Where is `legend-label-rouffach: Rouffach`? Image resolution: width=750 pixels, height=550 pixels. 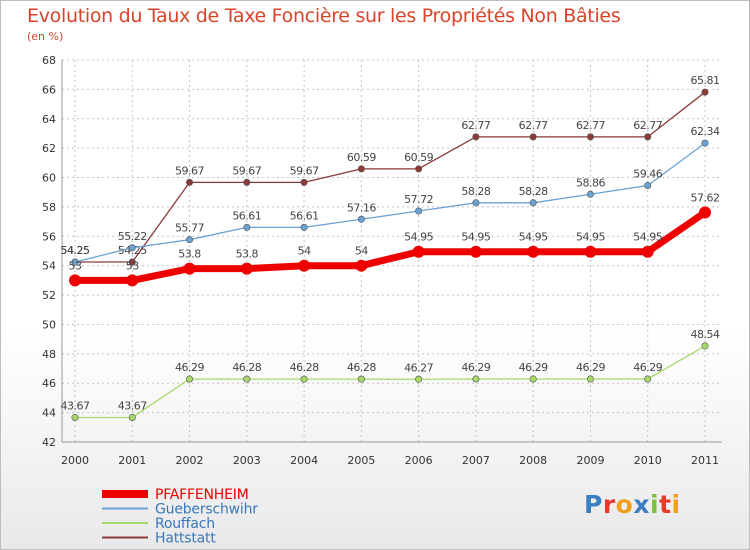 legend-label-rouffach: Rouffach is located at coordinates (185, 524).